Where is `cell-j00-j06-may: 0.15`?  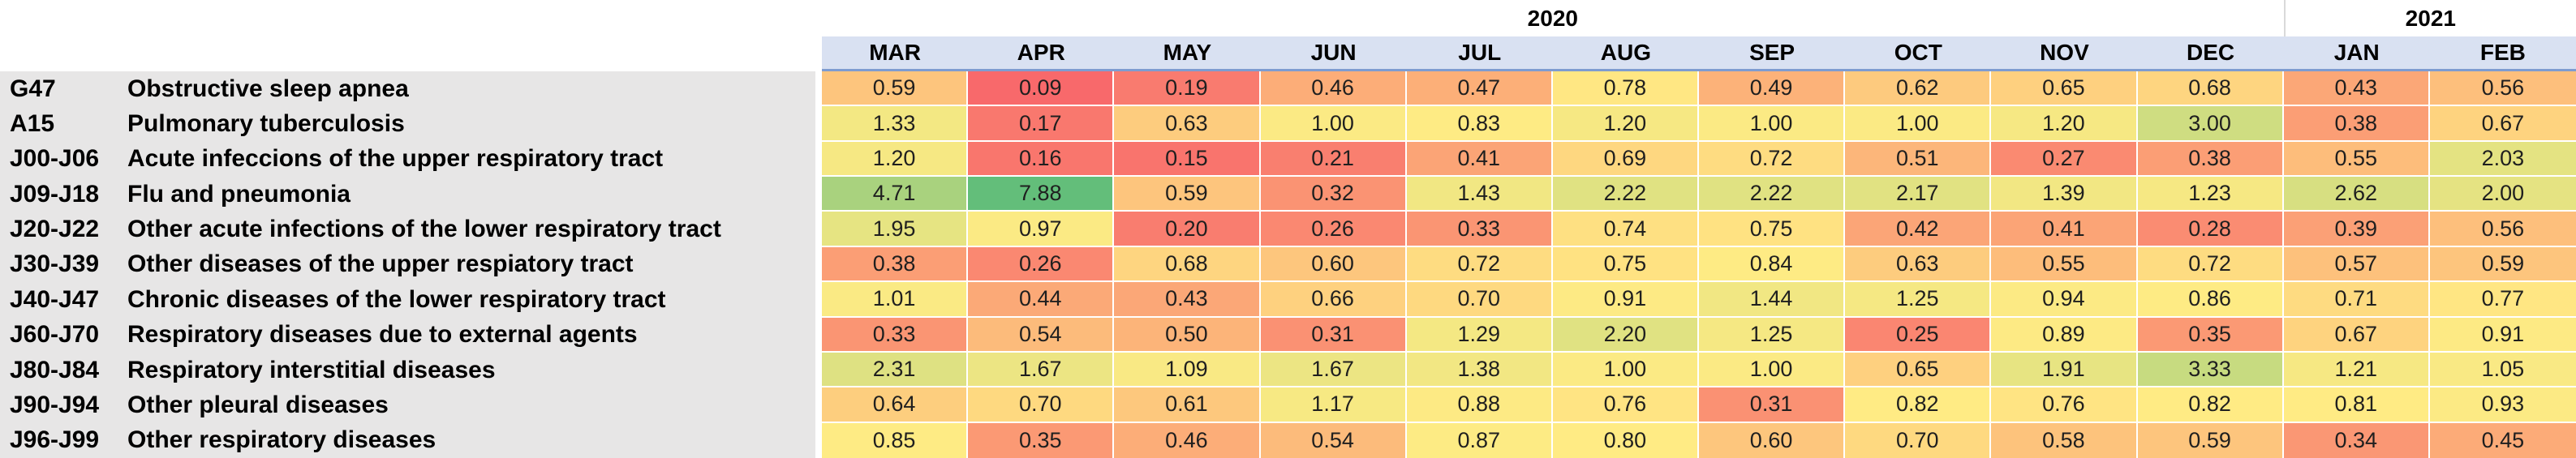
cell-j00-j06-may: 0.15 is located at coordinates (1187, 159).